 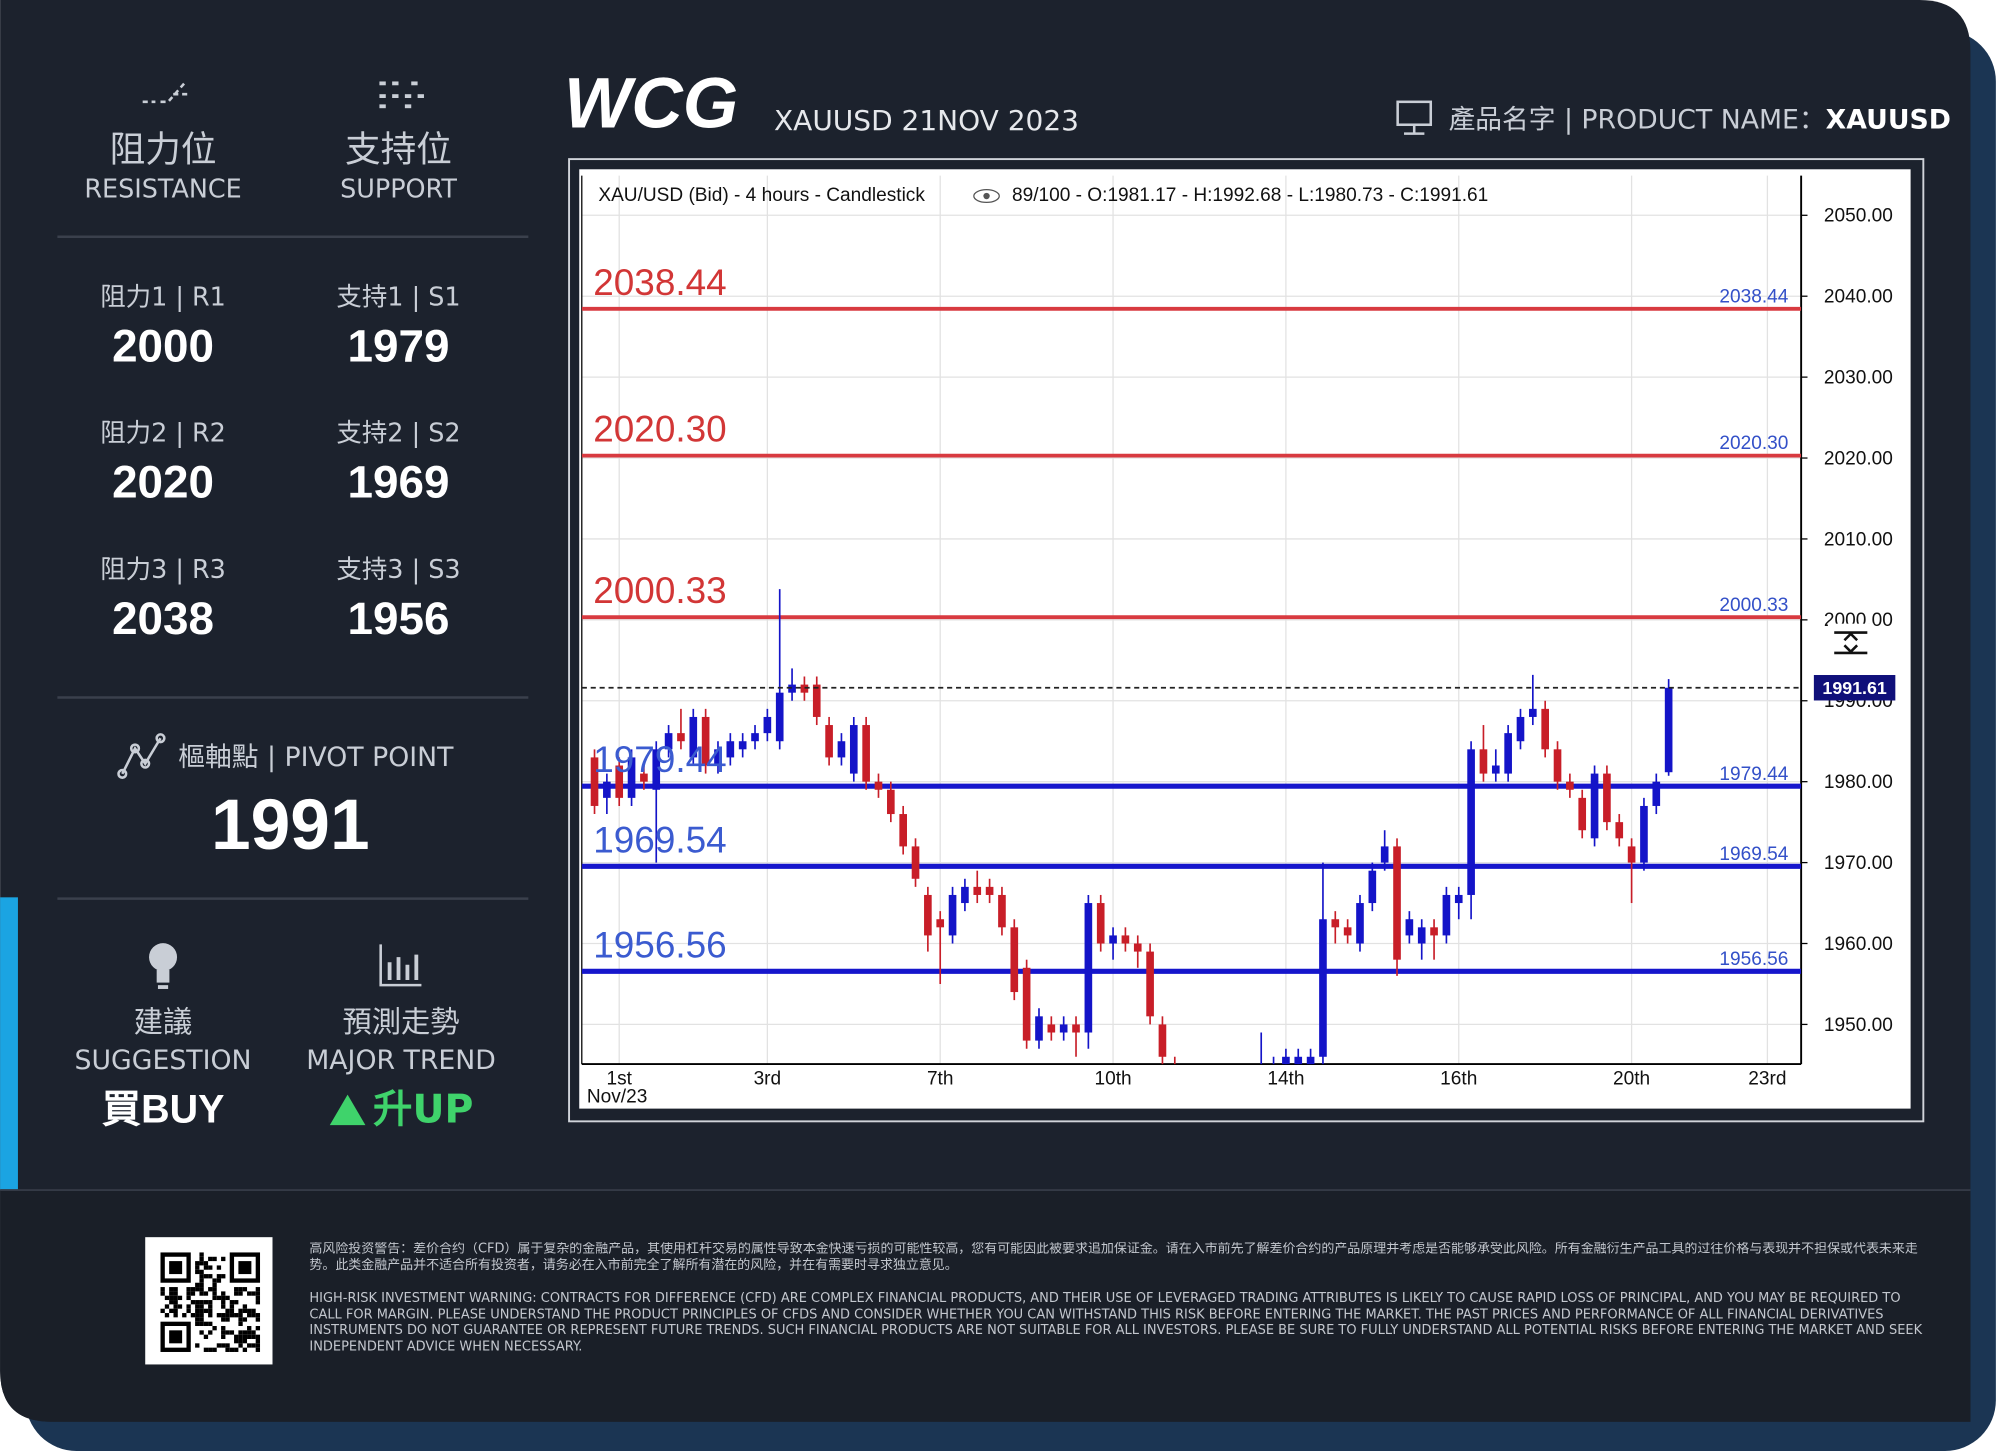 What do you see at coordinates (1858, 944) in the screenshot?
I see `y-tick-label: 1960.00` at bounding box center [1858, 944].